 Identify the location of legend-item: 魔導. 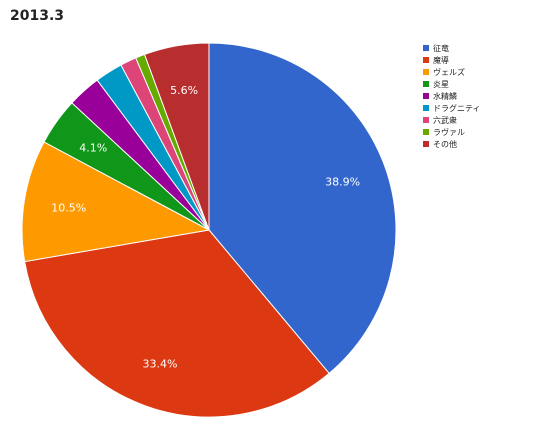
(452, 60).